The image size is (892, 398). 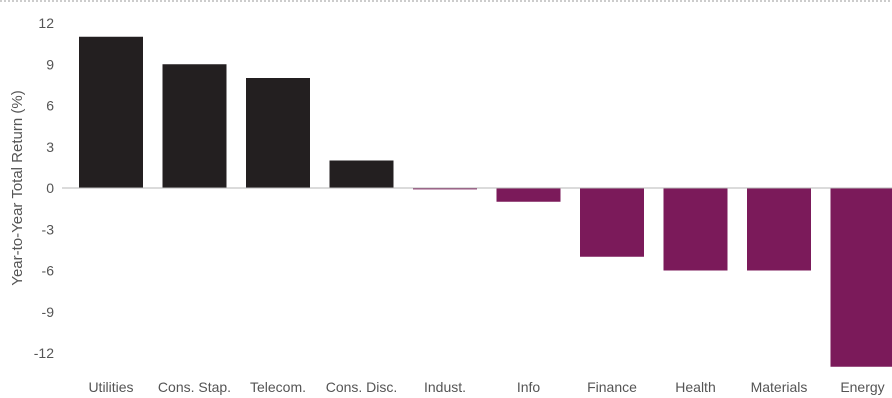 I want to click on bar-materials, so click(x=779, y=229).